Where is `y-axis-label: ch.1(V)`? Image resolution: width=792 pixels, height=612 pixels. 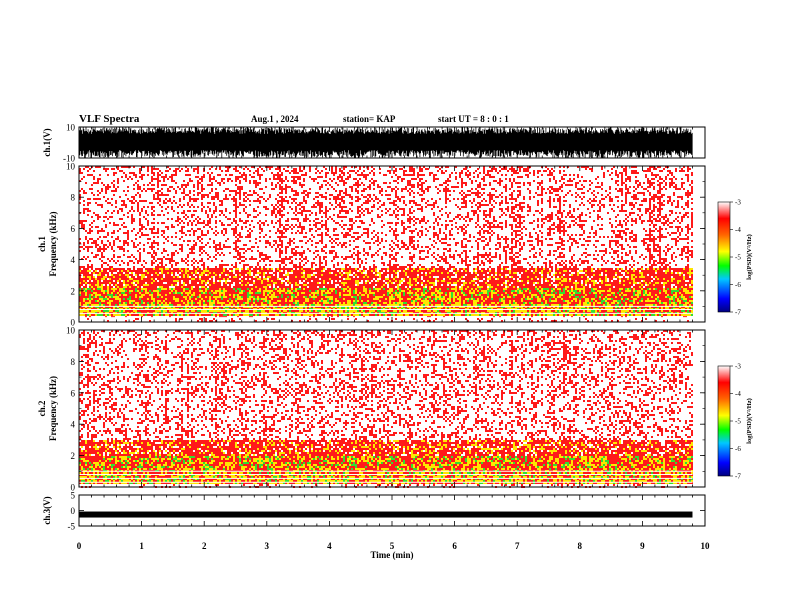 y-axis-label: ch.1(V) is located at coordinates (47, 142).